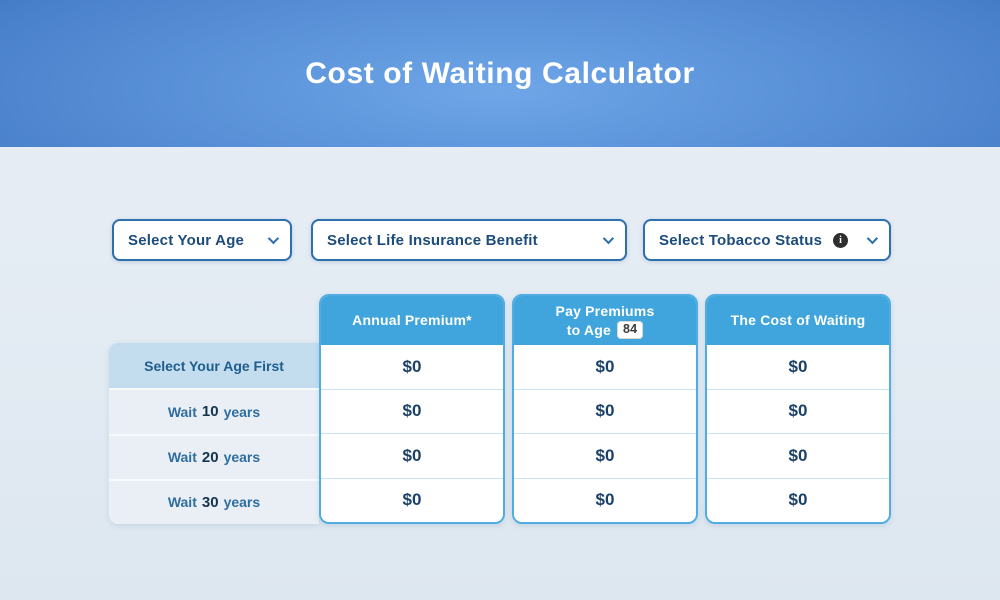 The height and width of the screenshot is (600, 1000). I want to click on age-value-badge: 84, so click(630, 330).